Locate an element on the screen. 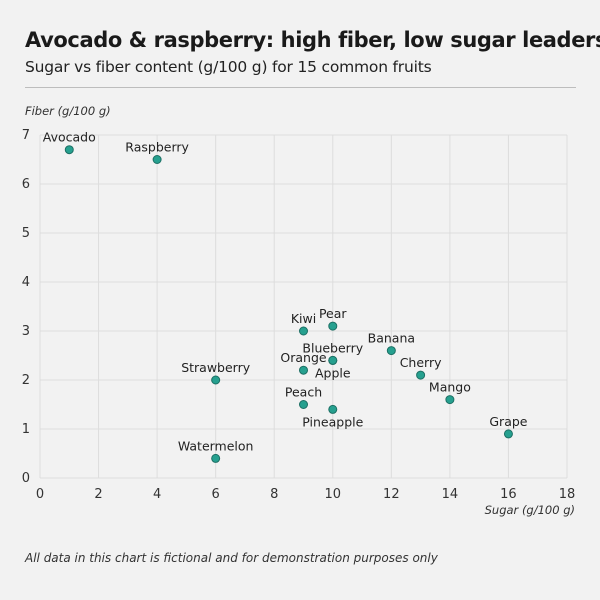 The width and height of the screenshot is (600, 600). point-label-avocado: Avocado is located at coordinates (69, 137).